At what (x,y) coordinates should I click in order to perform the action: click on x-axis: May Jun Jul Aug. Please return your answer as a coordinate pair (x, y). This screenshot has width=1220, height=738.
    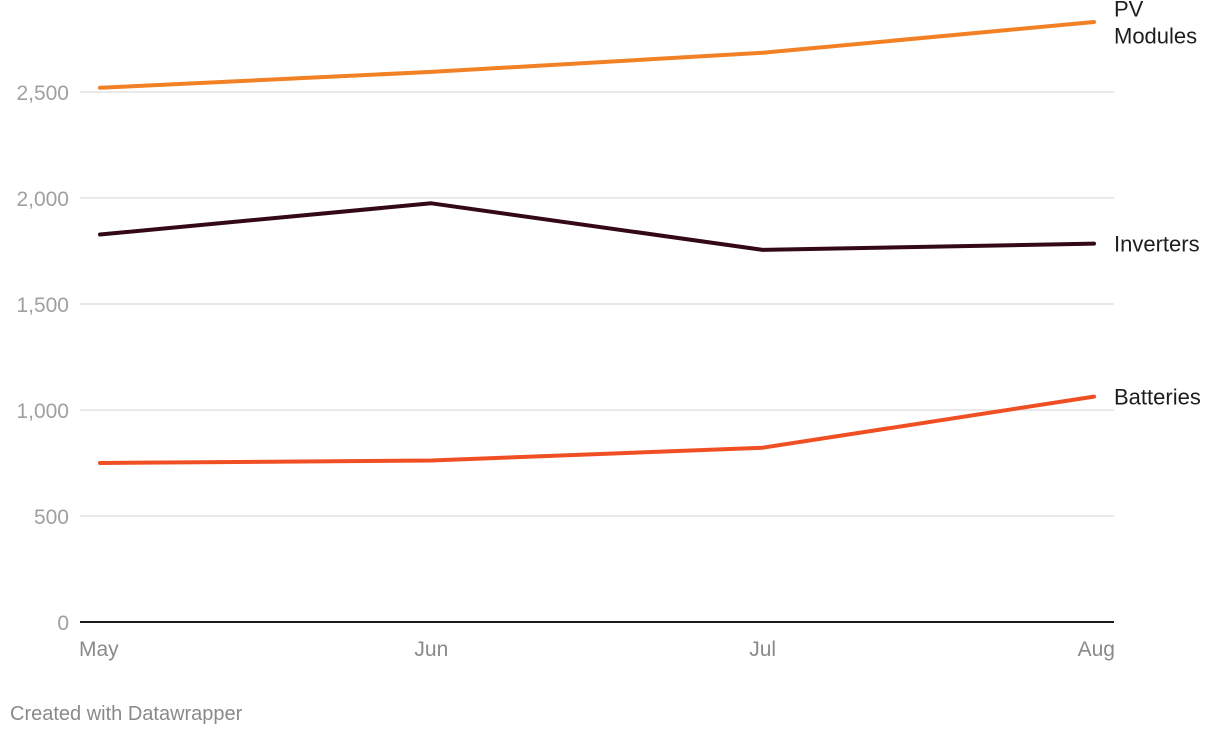
    Looking at the image, I should click on (597, 649).